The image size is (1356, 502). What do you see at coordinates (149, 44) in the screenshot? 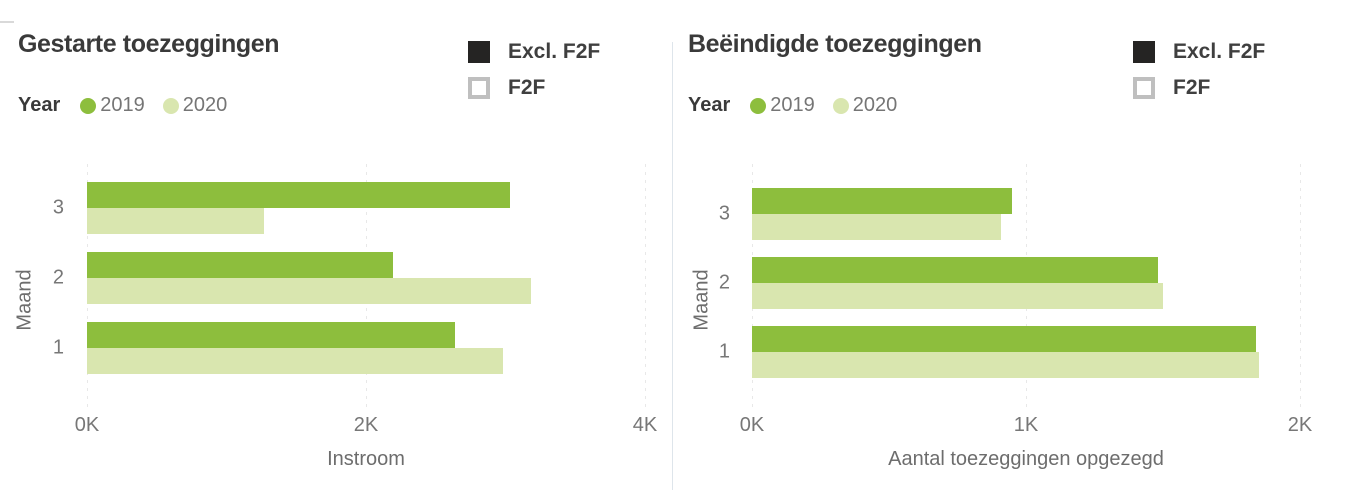
I see `chart-title: Gestarte toezeggingen` at bounding box center [149, 44].